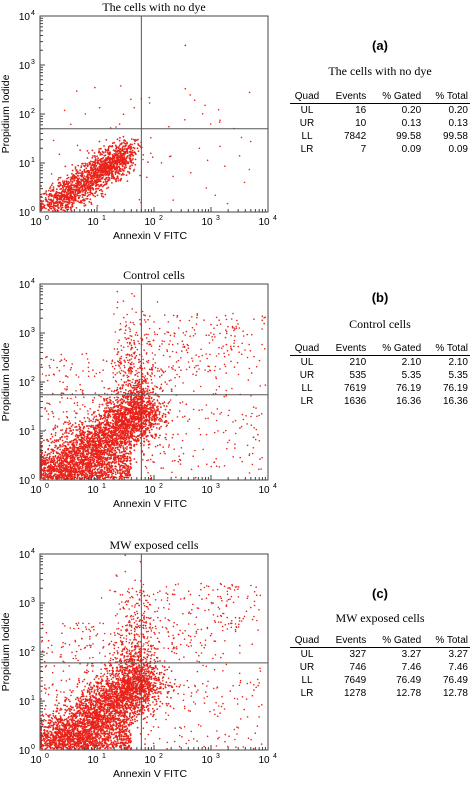 The height and width of the screenshot is (800, 474). Describe the element at coordinates (161, 218) in the screenshot. I see `x-tick-exponent: 2` at that location.